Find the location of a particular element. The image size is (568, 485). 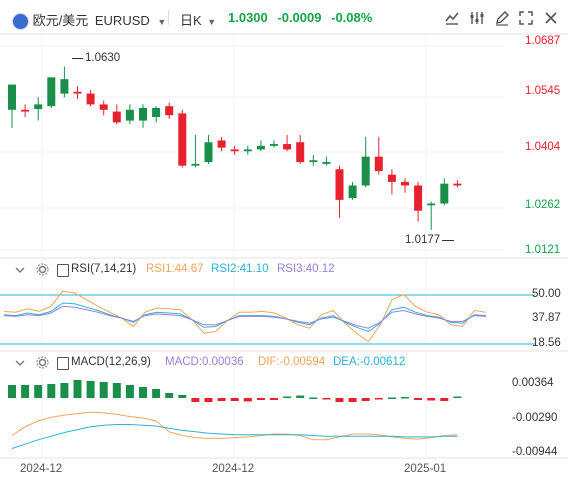

price-change: -0.0009 is located at coordinates (299, 17).